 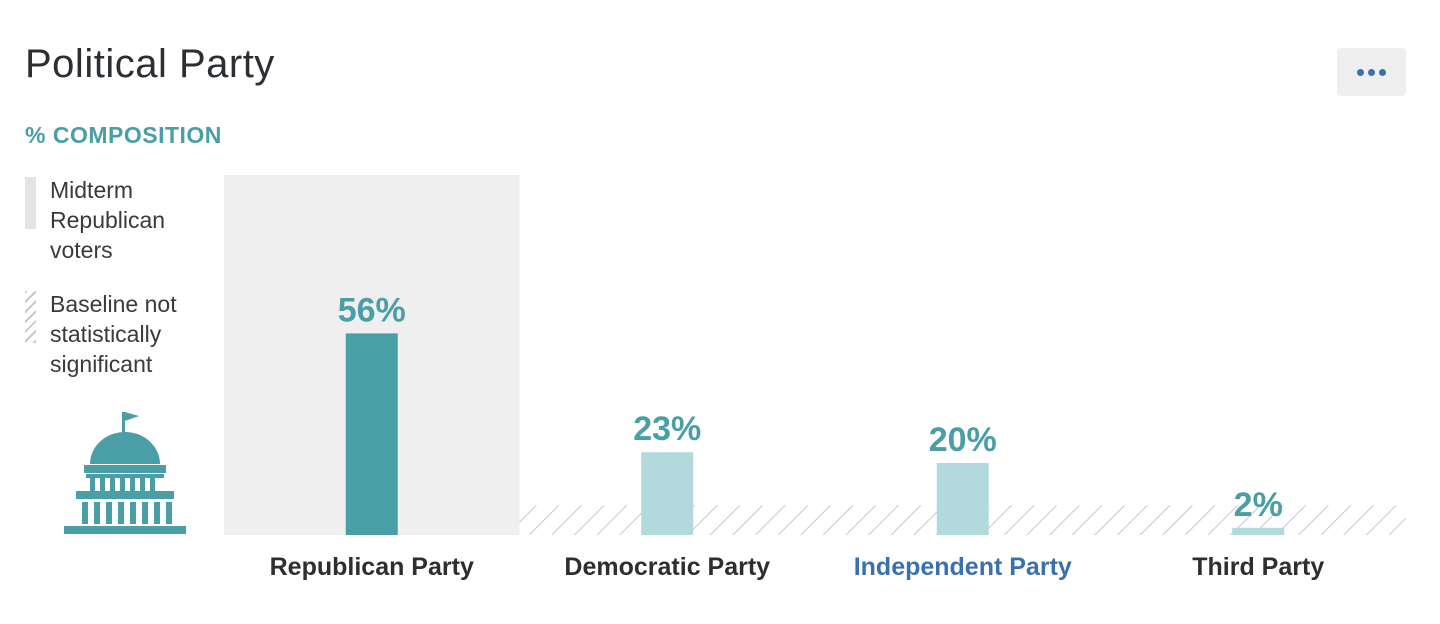 I want to click on legend-swatch-solid, so click(x=30, y=203).